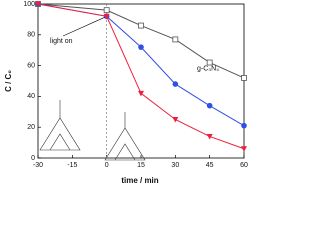 This screenshot has height=240, width=320. I want to click on x-tick-label: -30, so click(38, 165).